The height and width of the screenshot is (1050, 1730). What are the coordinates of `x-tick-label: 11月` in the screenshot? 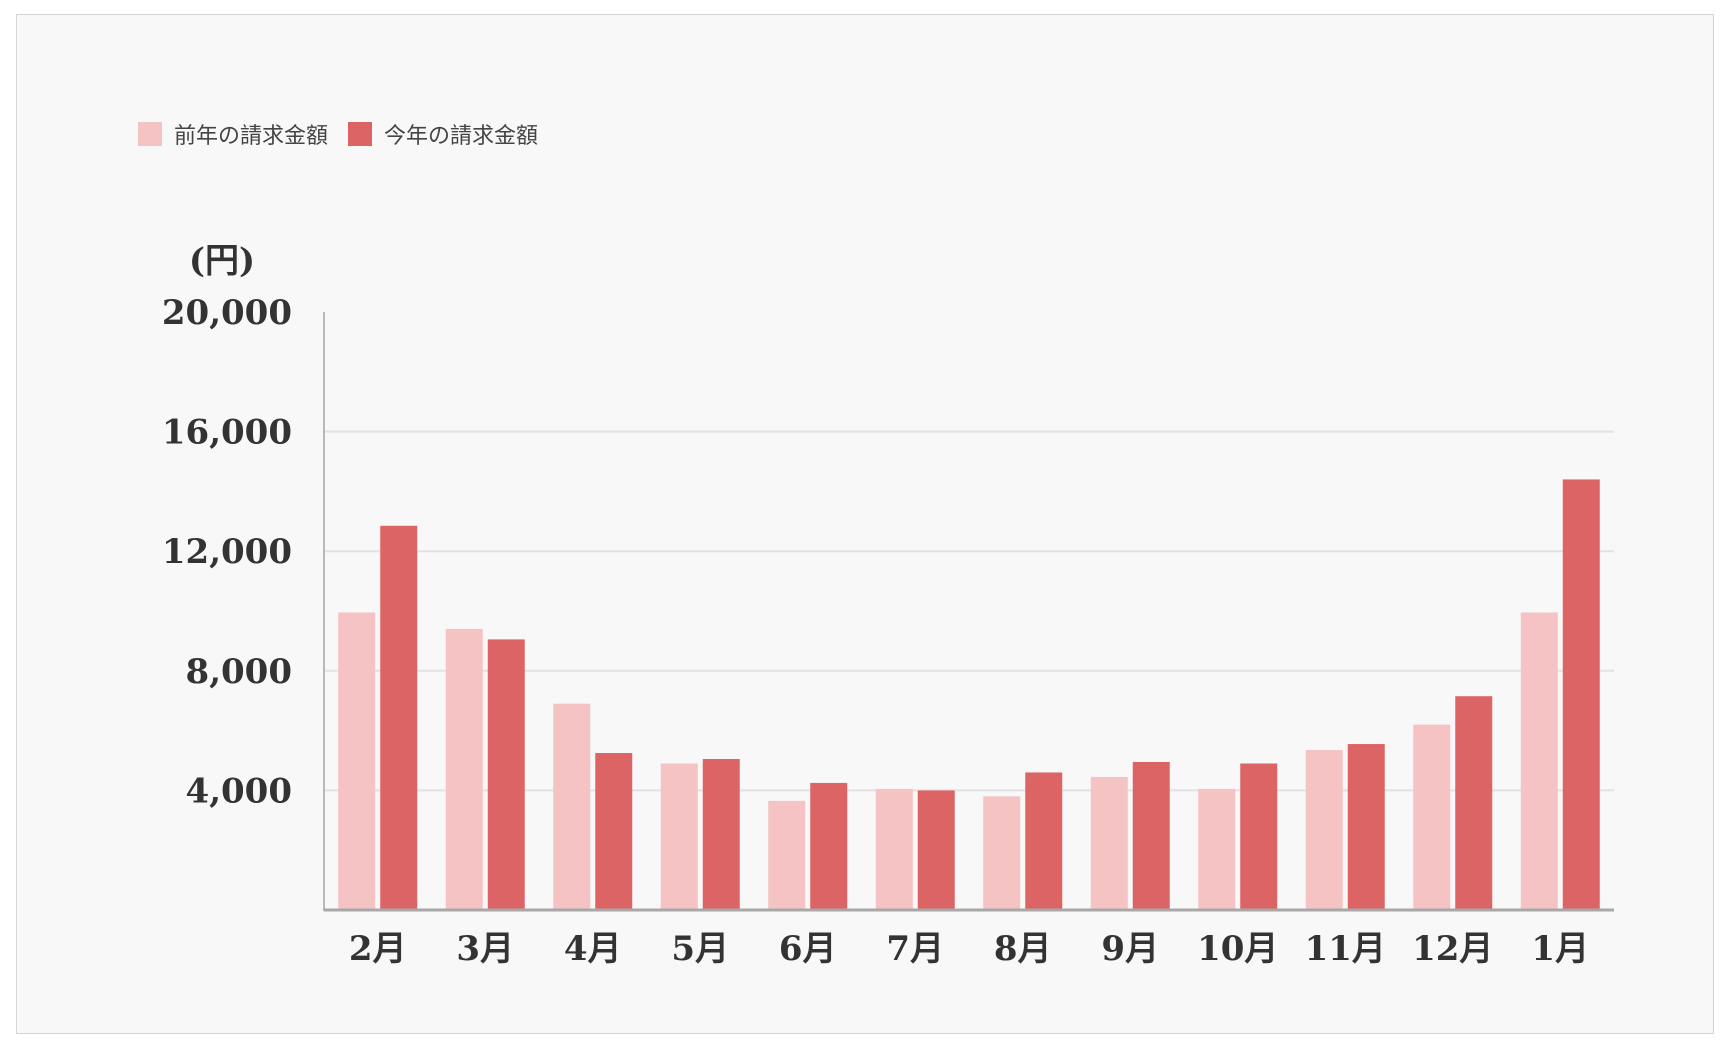 It's located at (1345, 949).